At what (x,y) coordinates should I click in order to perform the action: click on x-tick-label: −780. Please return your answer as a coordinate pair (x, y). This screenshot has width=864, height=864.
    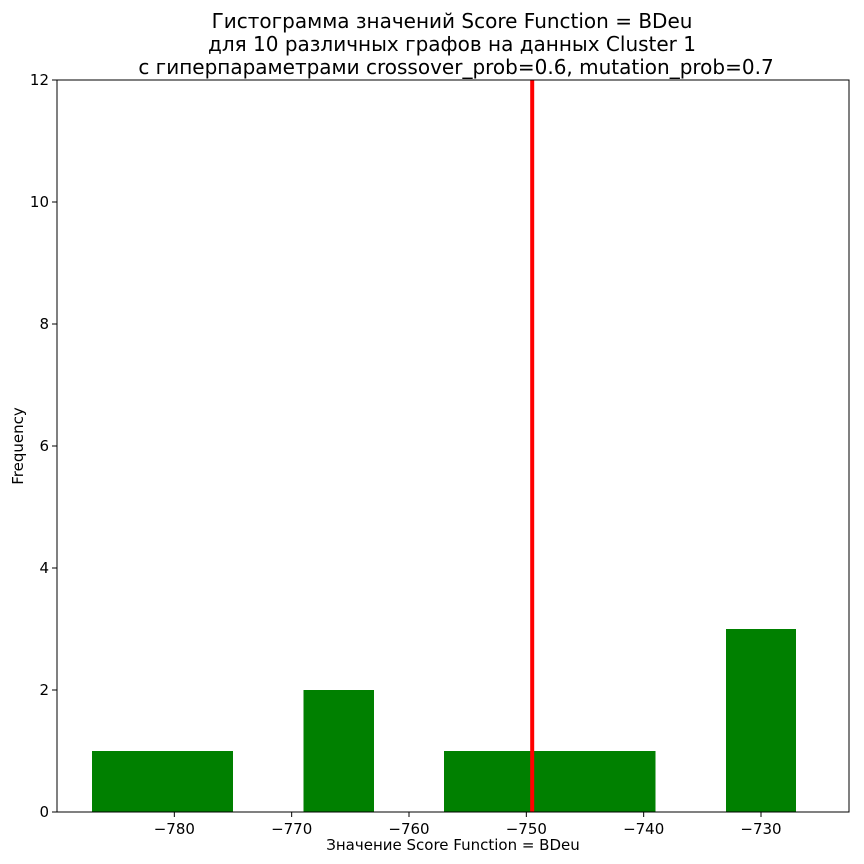
    Looking at the image, I should click on (174, 829).